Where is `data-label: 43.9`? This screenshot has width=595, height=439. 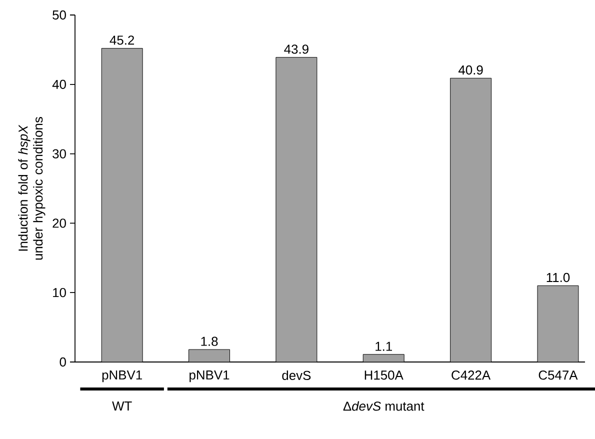
data-label: 43.9 is located at coordinates (296, 49).